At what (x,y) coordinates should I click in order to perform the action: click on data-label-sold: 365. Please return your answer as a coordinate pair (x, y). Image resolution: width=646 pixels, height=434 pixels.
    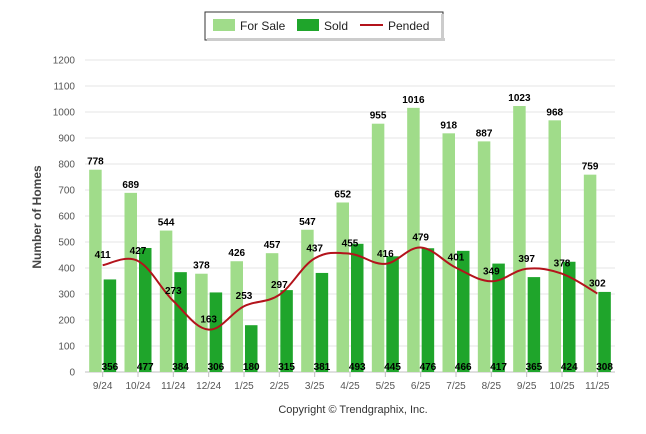
    Looking at the image, I should click on (534, 367).